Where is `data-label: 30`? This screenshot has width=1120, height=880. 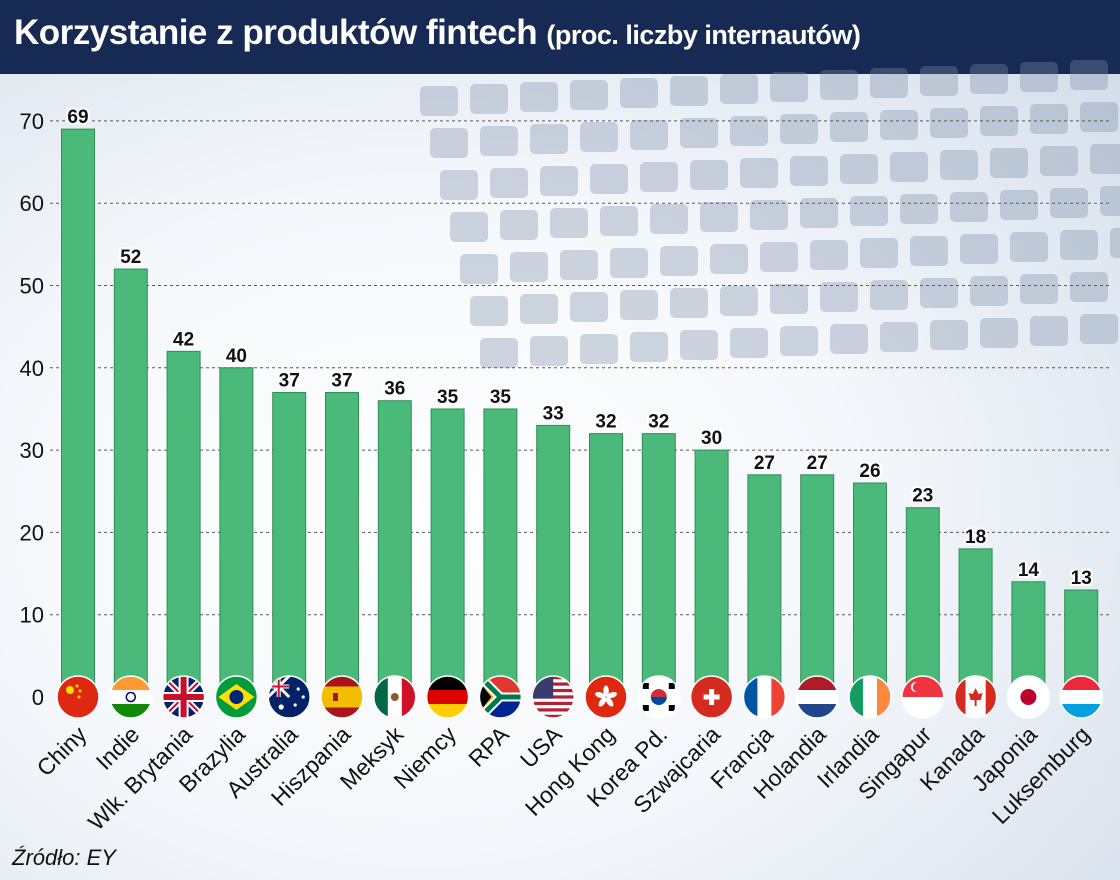
data-label: 30 is located at coordinates (711, 438).